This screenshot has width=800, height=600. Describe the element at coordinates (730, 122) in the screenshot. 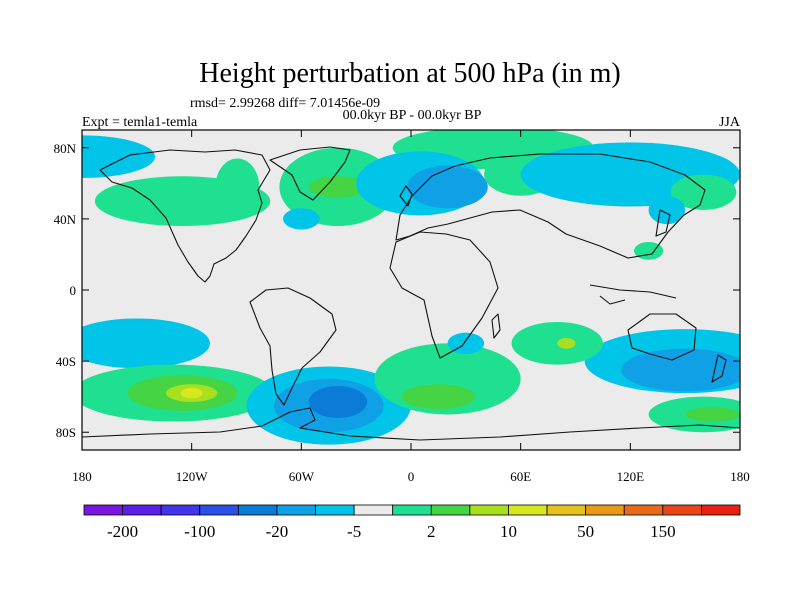

I see `season-label: JJA` at that location.